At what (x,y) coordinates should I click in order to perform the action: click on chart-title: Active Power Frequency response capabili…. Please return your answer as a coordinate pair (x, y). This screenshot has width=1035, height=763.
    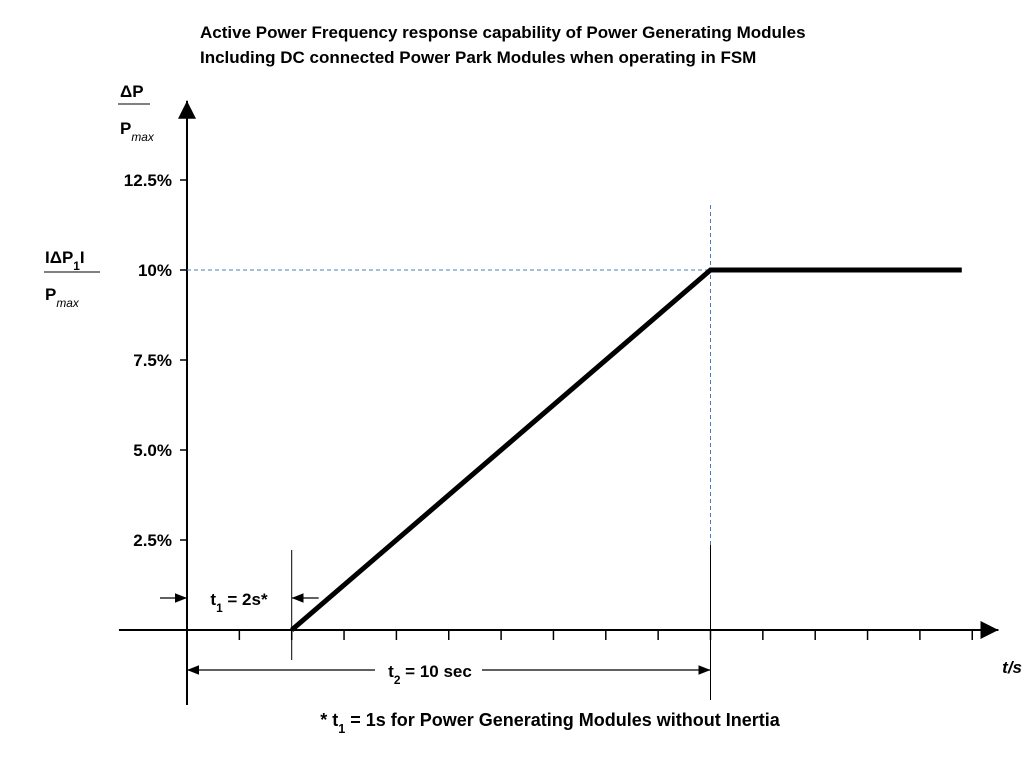
    Looking at the image, I should click on (503, 32).